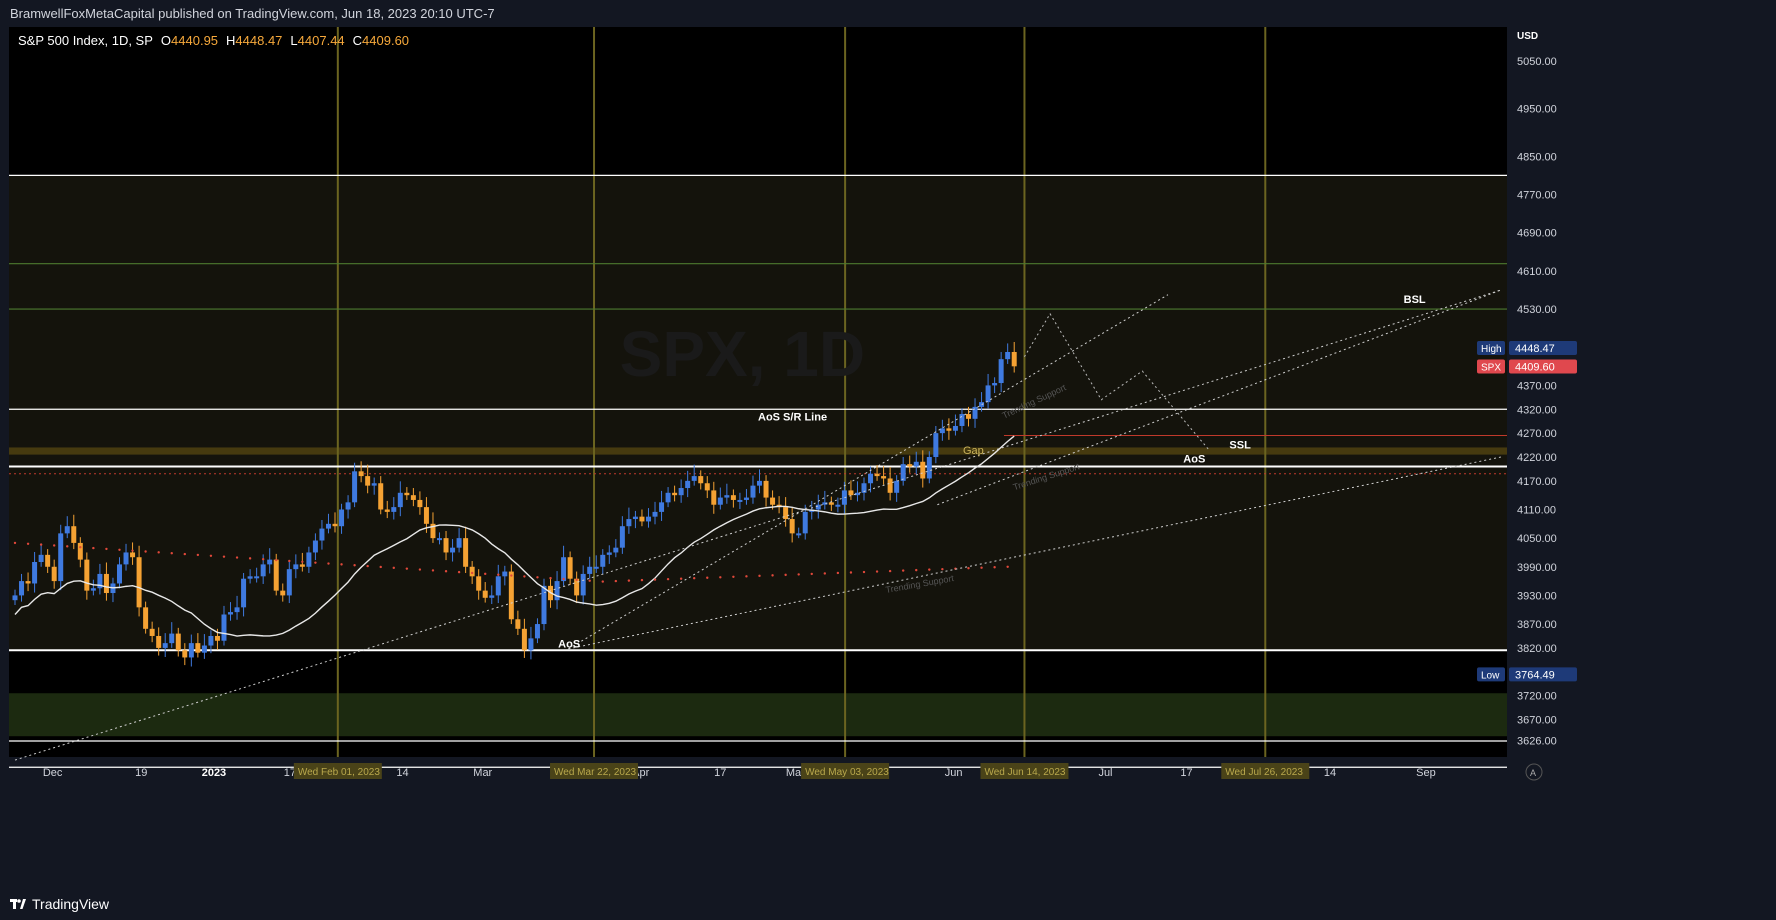 Image resolution: width=1776 pixels, height=920 pixels. I want to click on price-tick-5: 4610.00, so click(1537, 272).